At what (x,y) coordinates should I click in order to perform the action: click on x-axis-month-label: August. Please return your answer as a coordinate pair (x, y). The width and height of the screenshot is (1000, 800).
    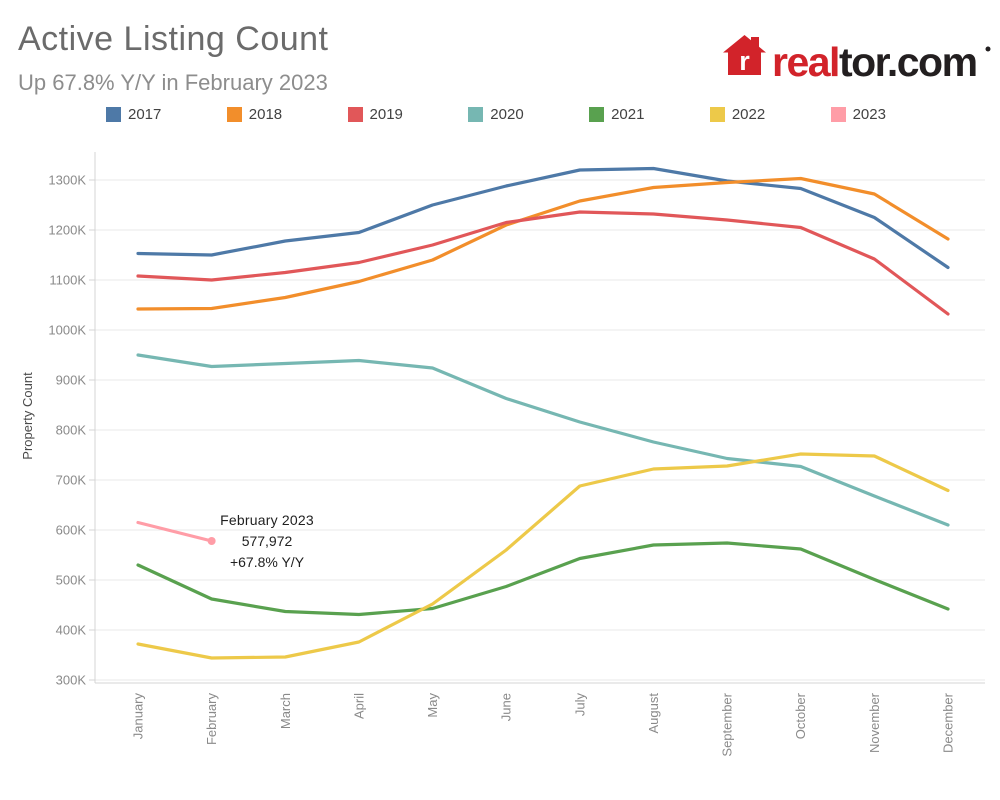
    Looking at the image, I should click on (653, 713).